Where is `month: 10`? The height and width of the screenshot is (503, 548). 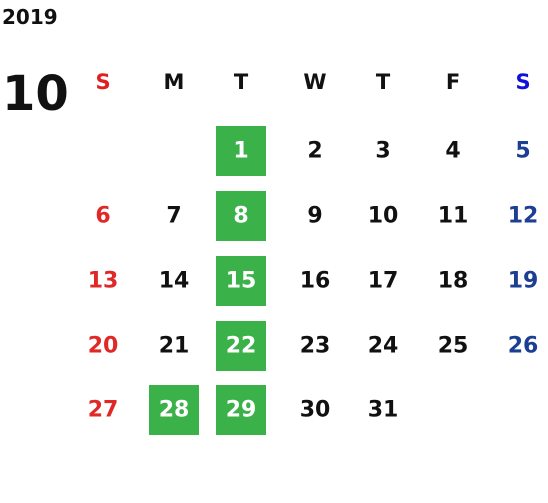 month: 10 is located at coordinates (35, 94).